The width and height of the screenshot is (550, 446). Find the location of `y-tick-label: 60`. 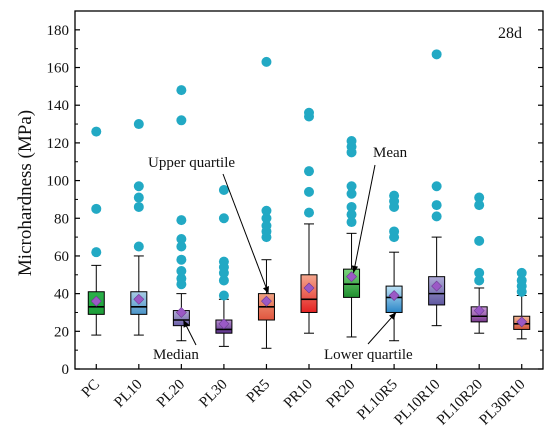

y-tick-label: 60 is located at coordinates (61, 257).